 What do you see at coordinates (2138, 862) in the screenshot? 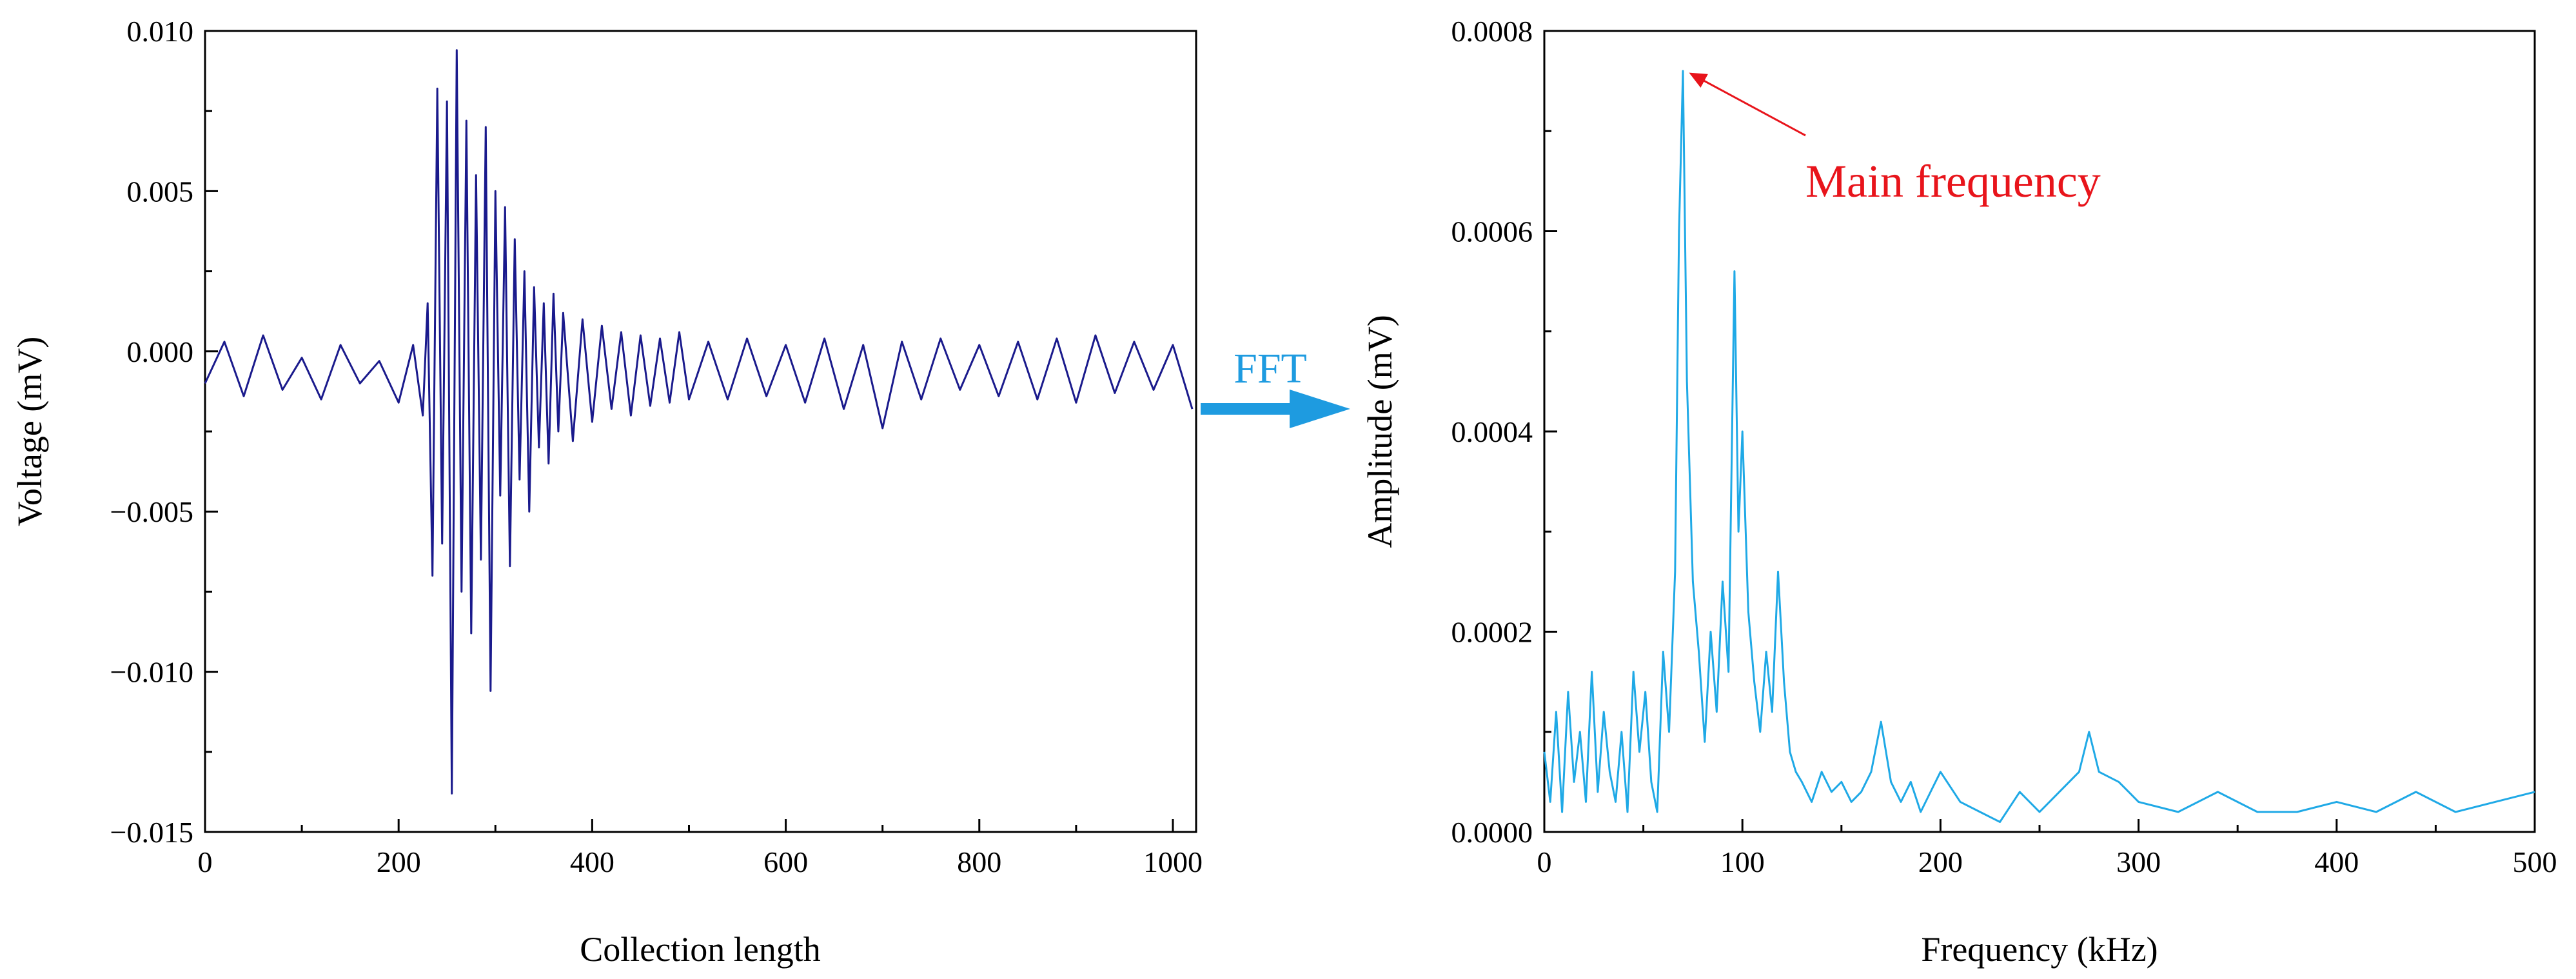
I see `x-tick-label: 300` at bounding box center [2138, 862].